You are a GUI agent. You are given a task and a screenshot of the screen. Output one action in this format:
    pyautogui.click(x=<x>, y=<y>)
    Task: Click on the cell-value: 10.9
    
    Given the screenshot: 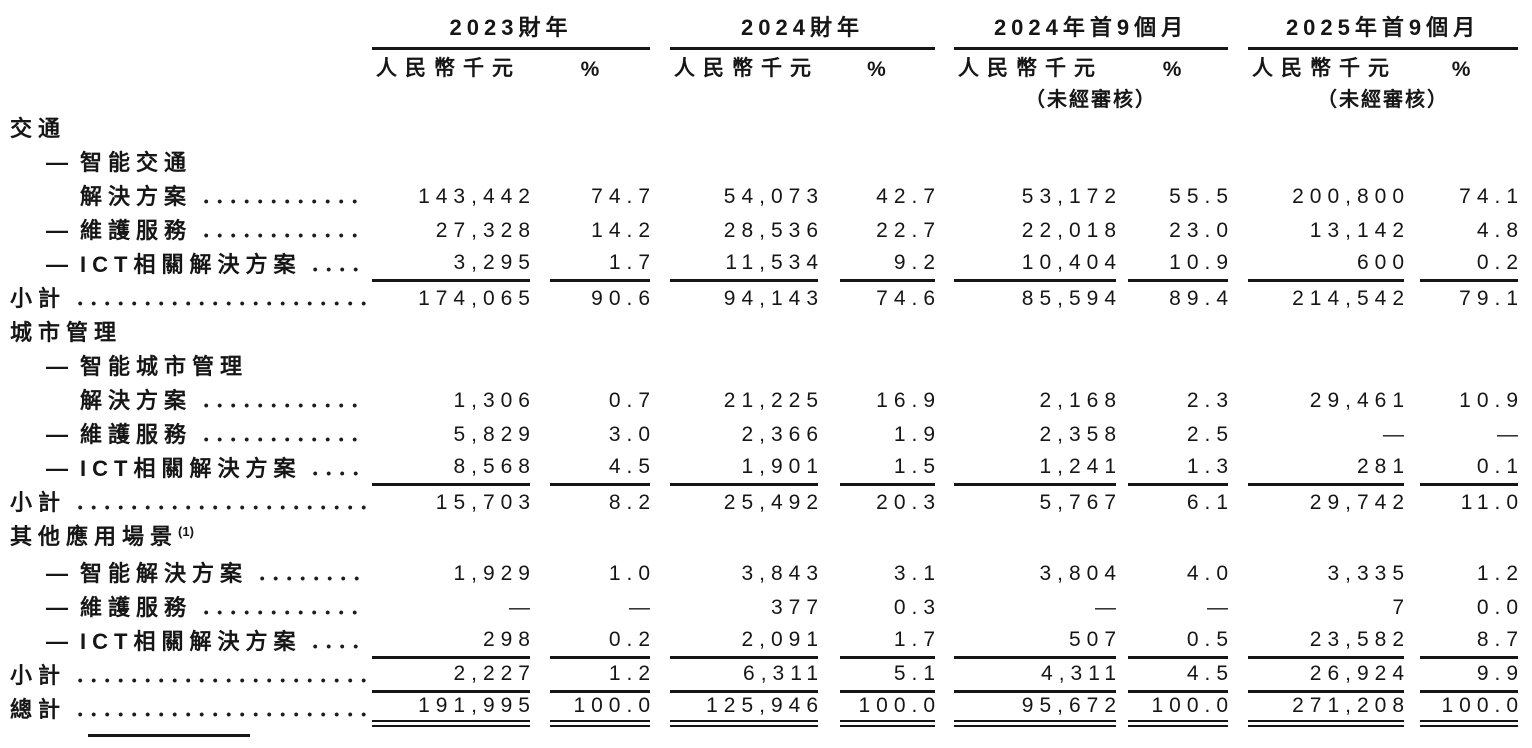 What is the action you would take?
    pyautogui.click(x=1489, y=400)
    